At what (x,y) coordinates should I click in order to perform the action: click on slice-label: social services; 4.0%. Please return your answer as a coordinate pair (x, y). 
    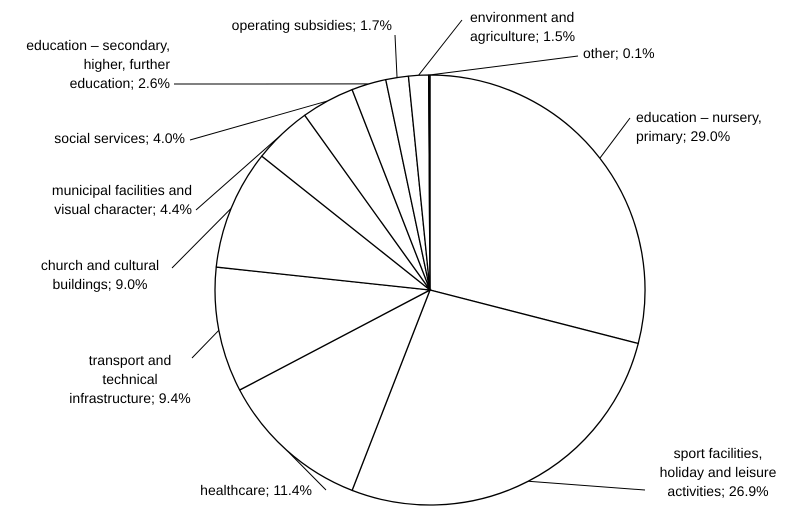
    Looking at the image, I should click on (119, 138).